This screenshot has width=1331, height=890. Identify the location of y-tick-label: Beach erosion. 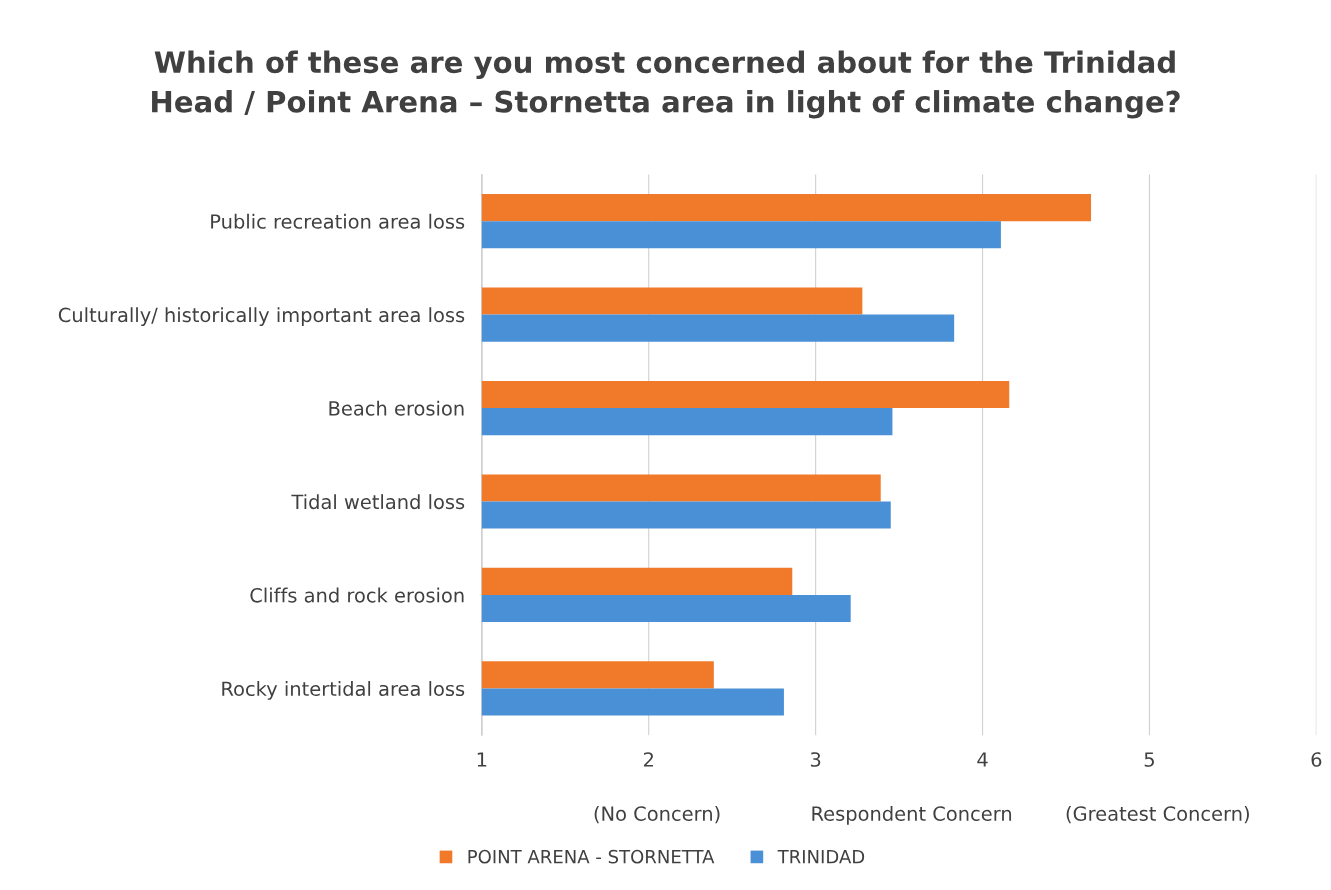
(396, 408).